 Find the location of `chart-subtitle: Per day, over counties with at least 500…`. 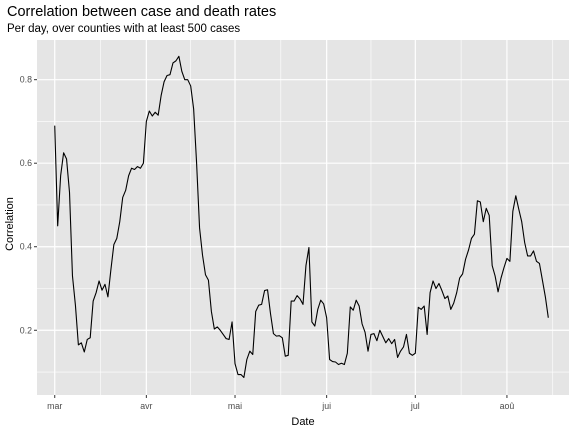

chart-subtitle: Per day, over counties with at least 500… is located at coordinates (123, 29).